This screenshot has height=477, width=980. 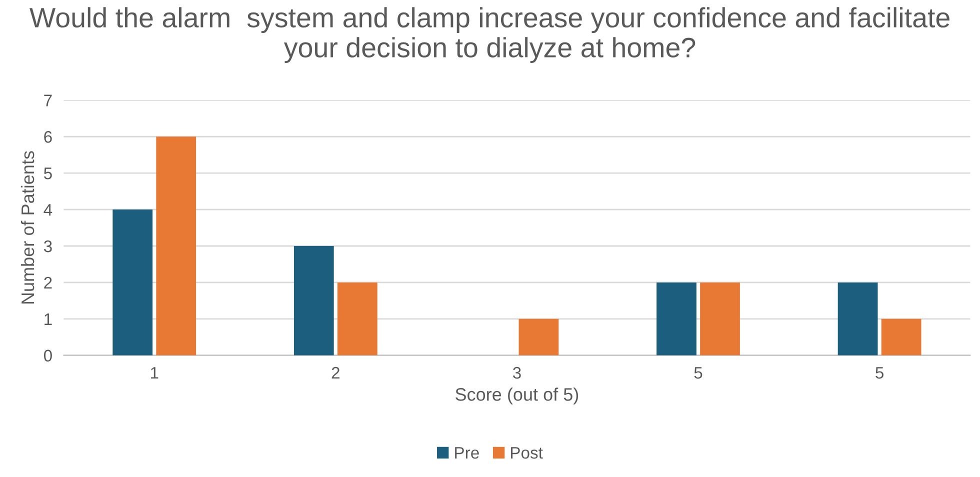 I want to click on y-tick-label: 2, so click(x=48, y=282).